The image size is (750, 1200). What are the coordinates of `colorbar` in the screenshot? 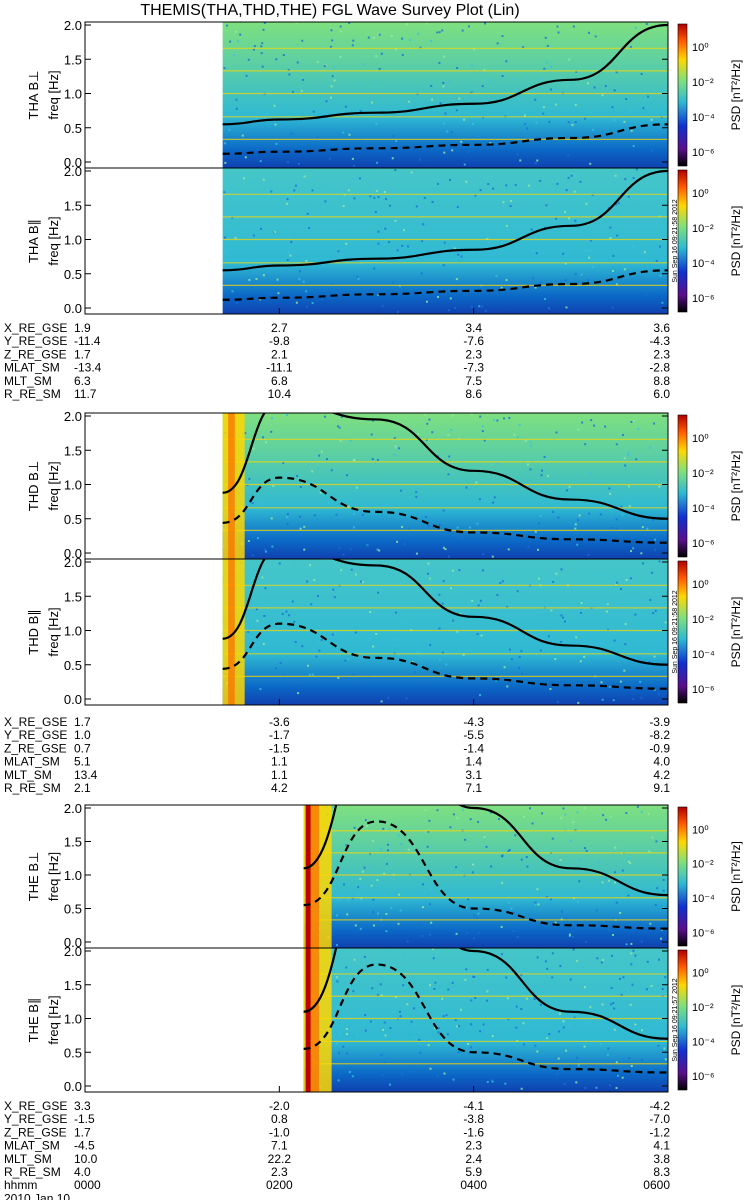 It's located at (682, 95).